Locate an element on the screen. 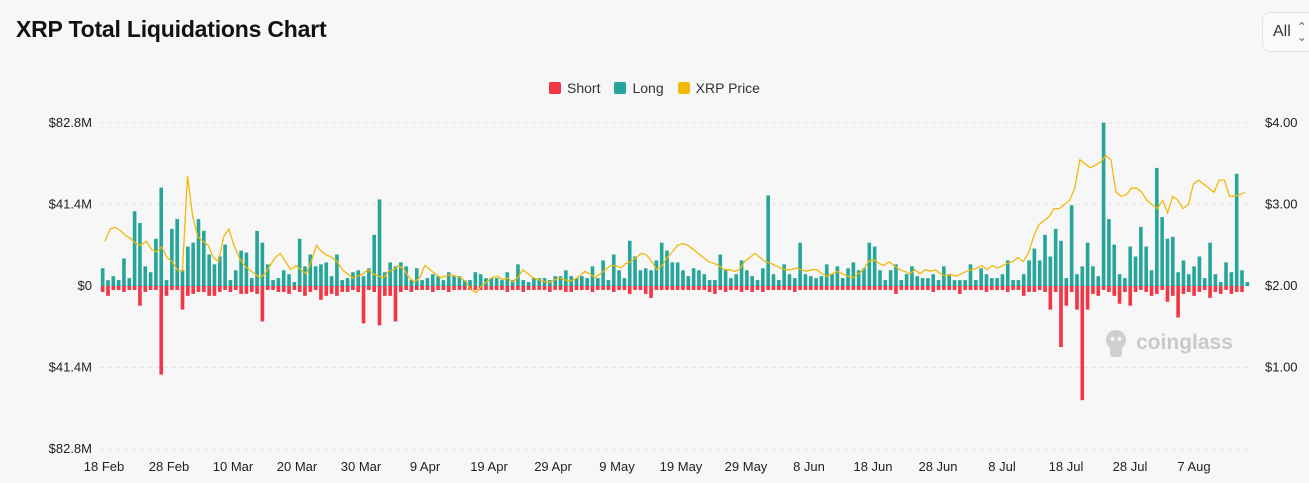 This screenshot has width=1309, height=483. legend-item-long: Long is located at coordinates (639, 88).